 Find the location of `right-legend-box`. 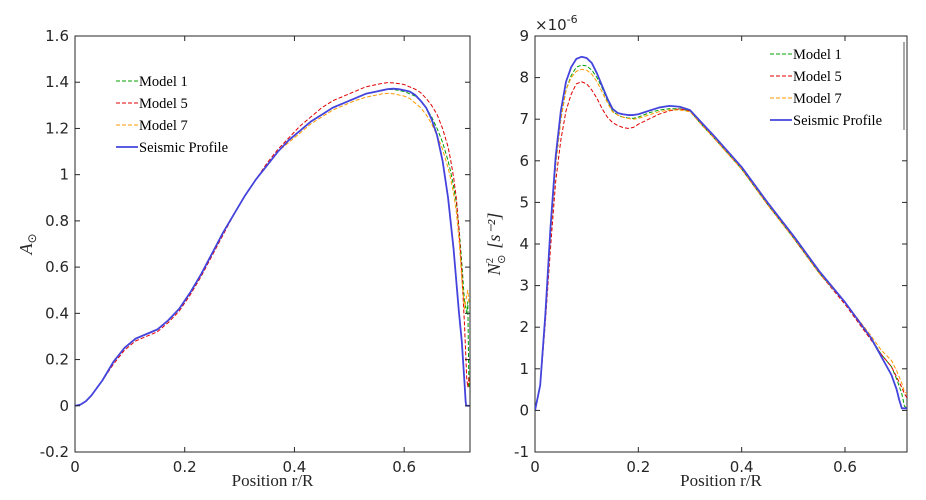

right-legend-box is located at coordinates (837, 86).